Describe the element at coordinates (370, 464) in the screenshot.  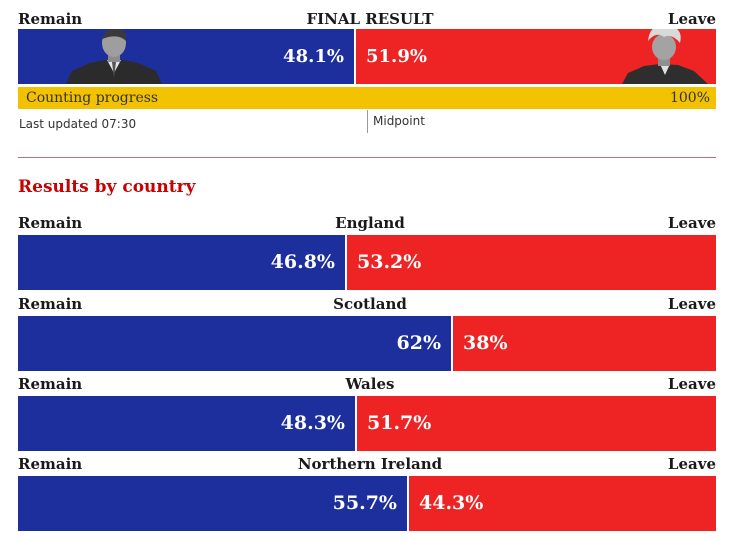
I see `country-name: Northern Ireland` at that location.